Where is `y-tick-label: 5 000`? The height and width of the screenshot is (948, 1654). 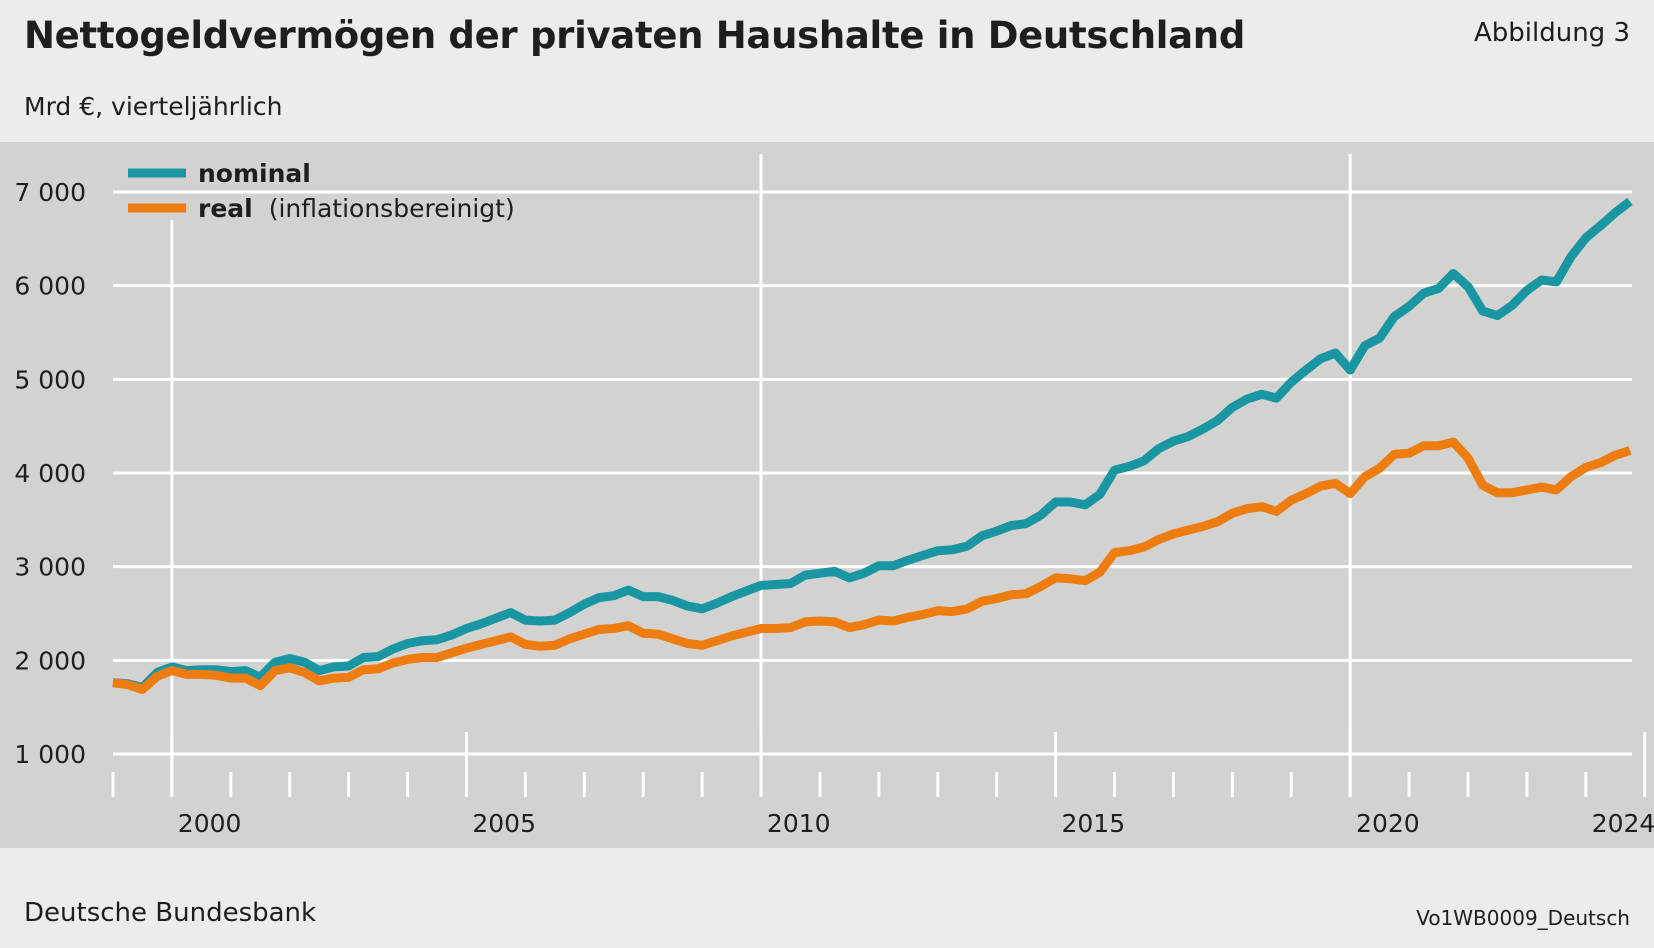 y-tick-label: 5 000 is located at coordinates (50, 379).